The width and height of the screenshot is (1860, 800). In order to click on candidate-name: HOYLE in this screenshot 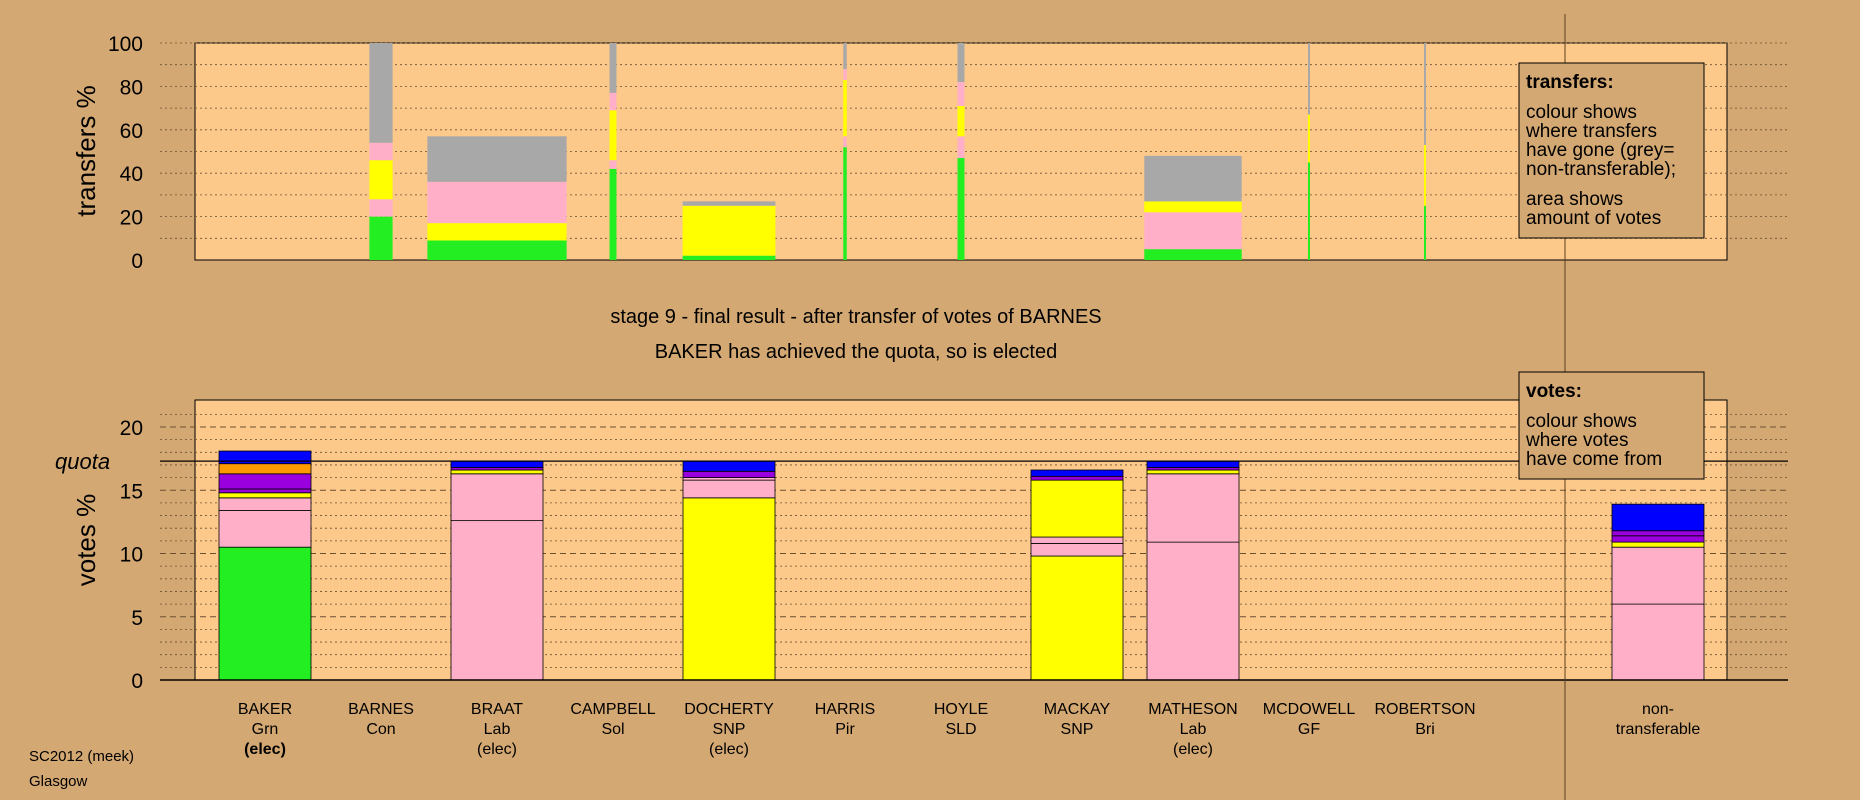, I will do `click(961, 709)`.